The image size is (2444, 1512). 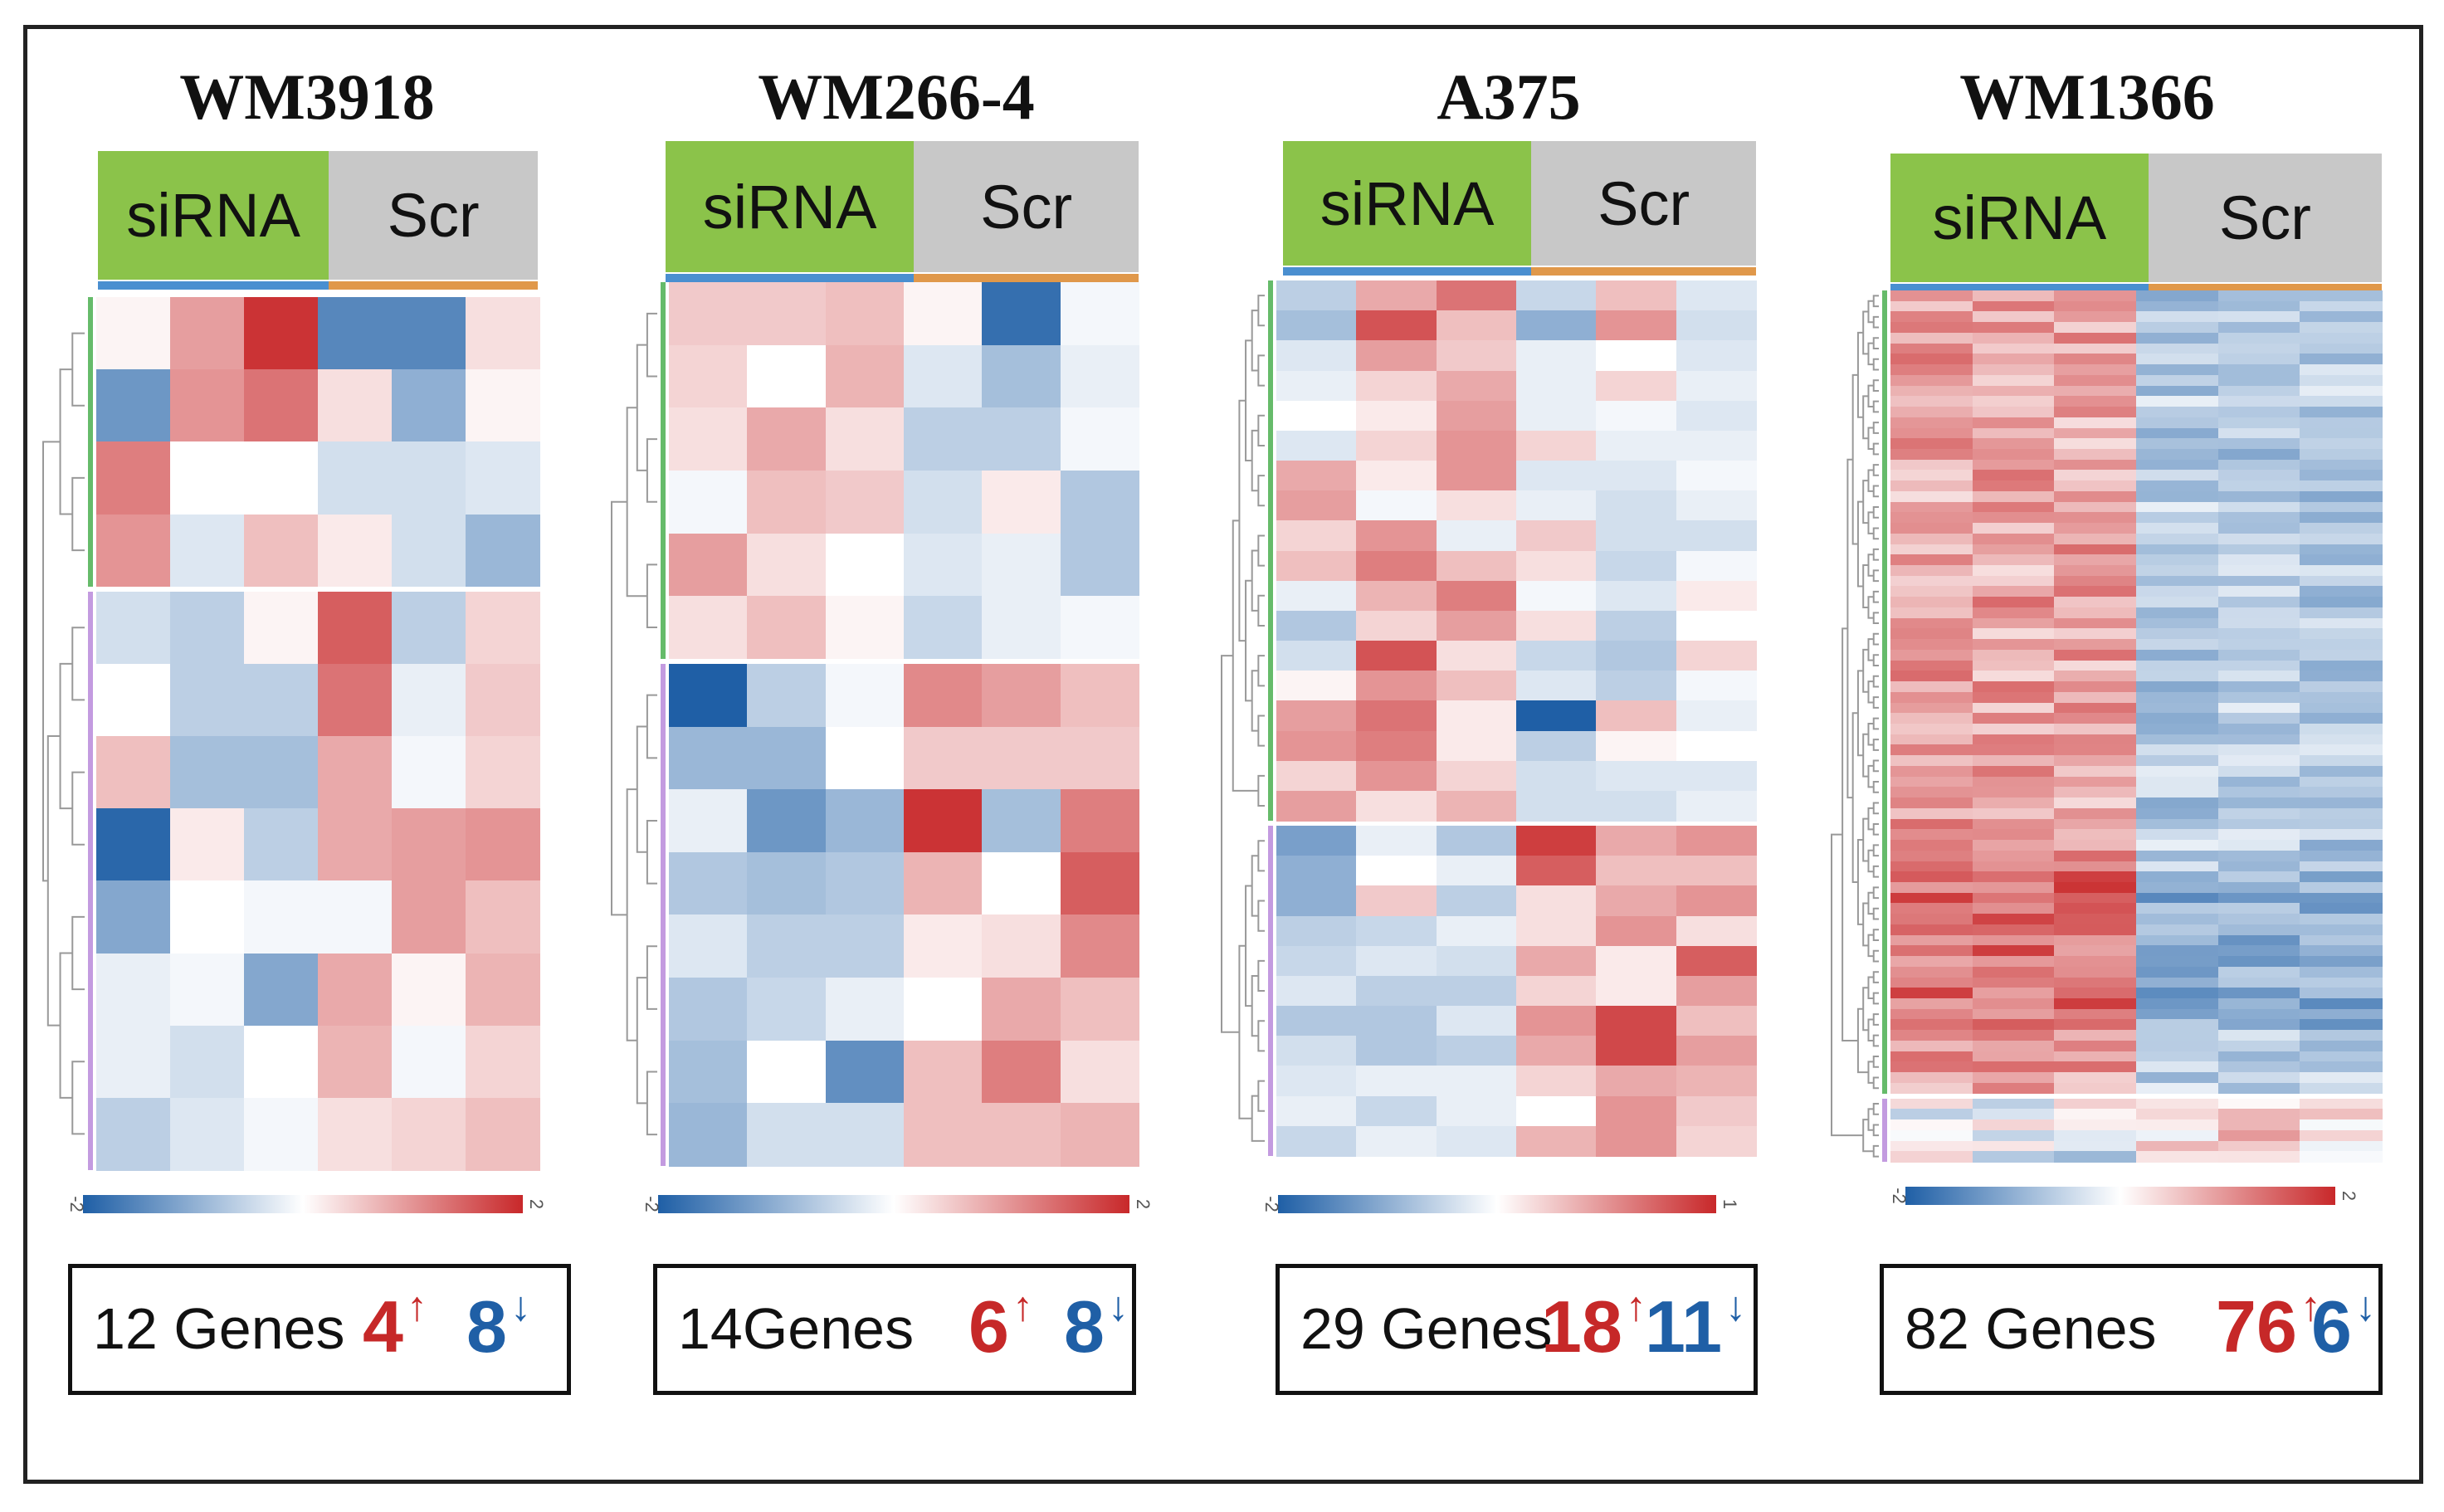 I want to click on upregulated-value: 4, so click(x=383, y=1326).